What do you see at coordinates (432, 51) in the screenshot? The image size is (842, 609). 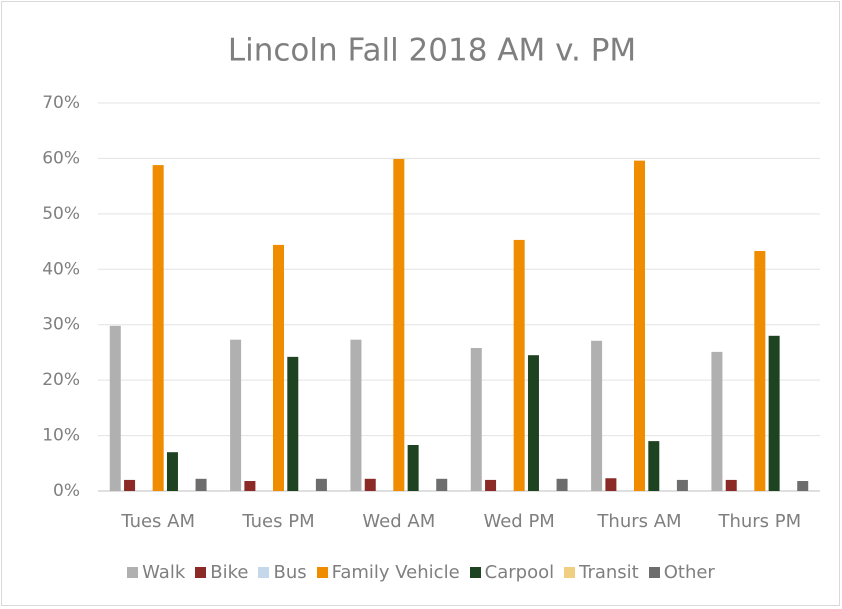 I see `chart-title: Lincoln Fall 2018 AM v. PM` at bounding box center [432, 51].